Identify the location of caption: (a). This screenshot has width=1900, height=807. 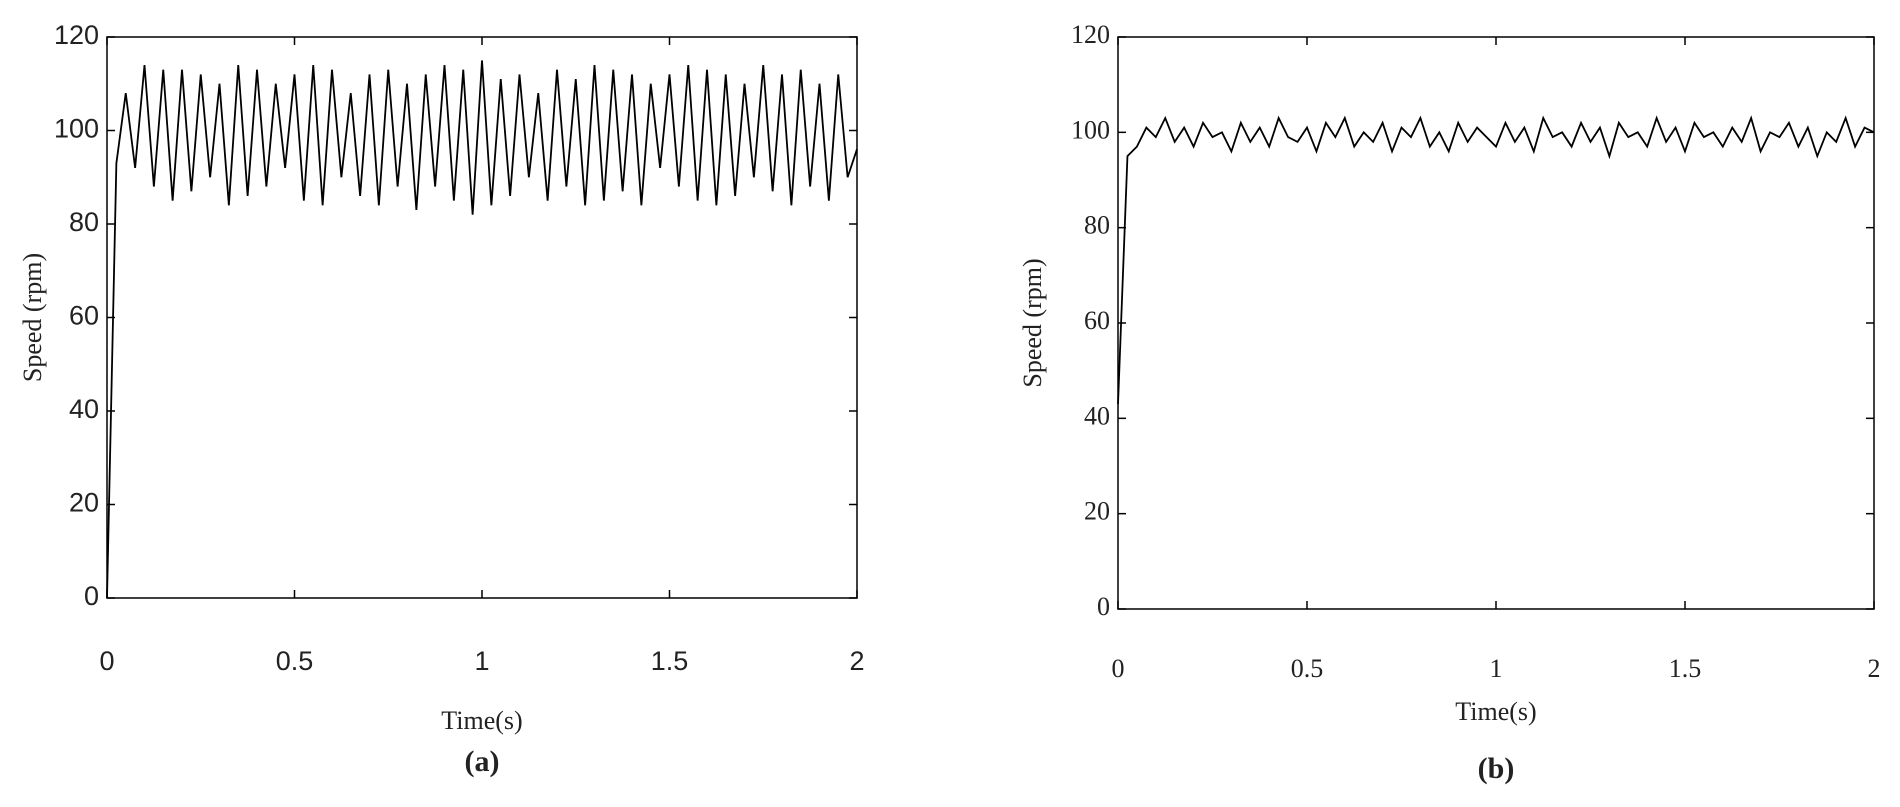
(482, 761).